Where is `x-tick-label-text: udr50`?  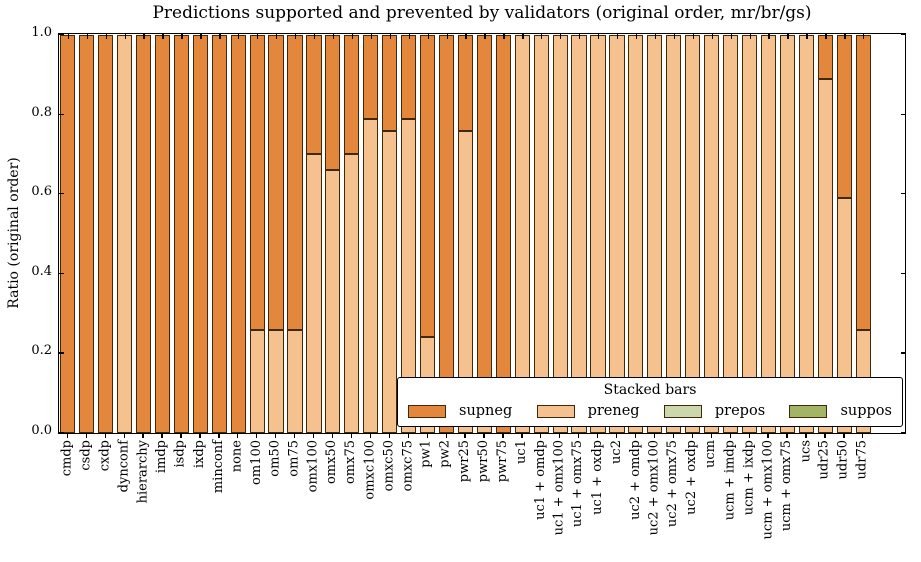 x-tick-label-text: udr50 is located at coordinates (843, 460).